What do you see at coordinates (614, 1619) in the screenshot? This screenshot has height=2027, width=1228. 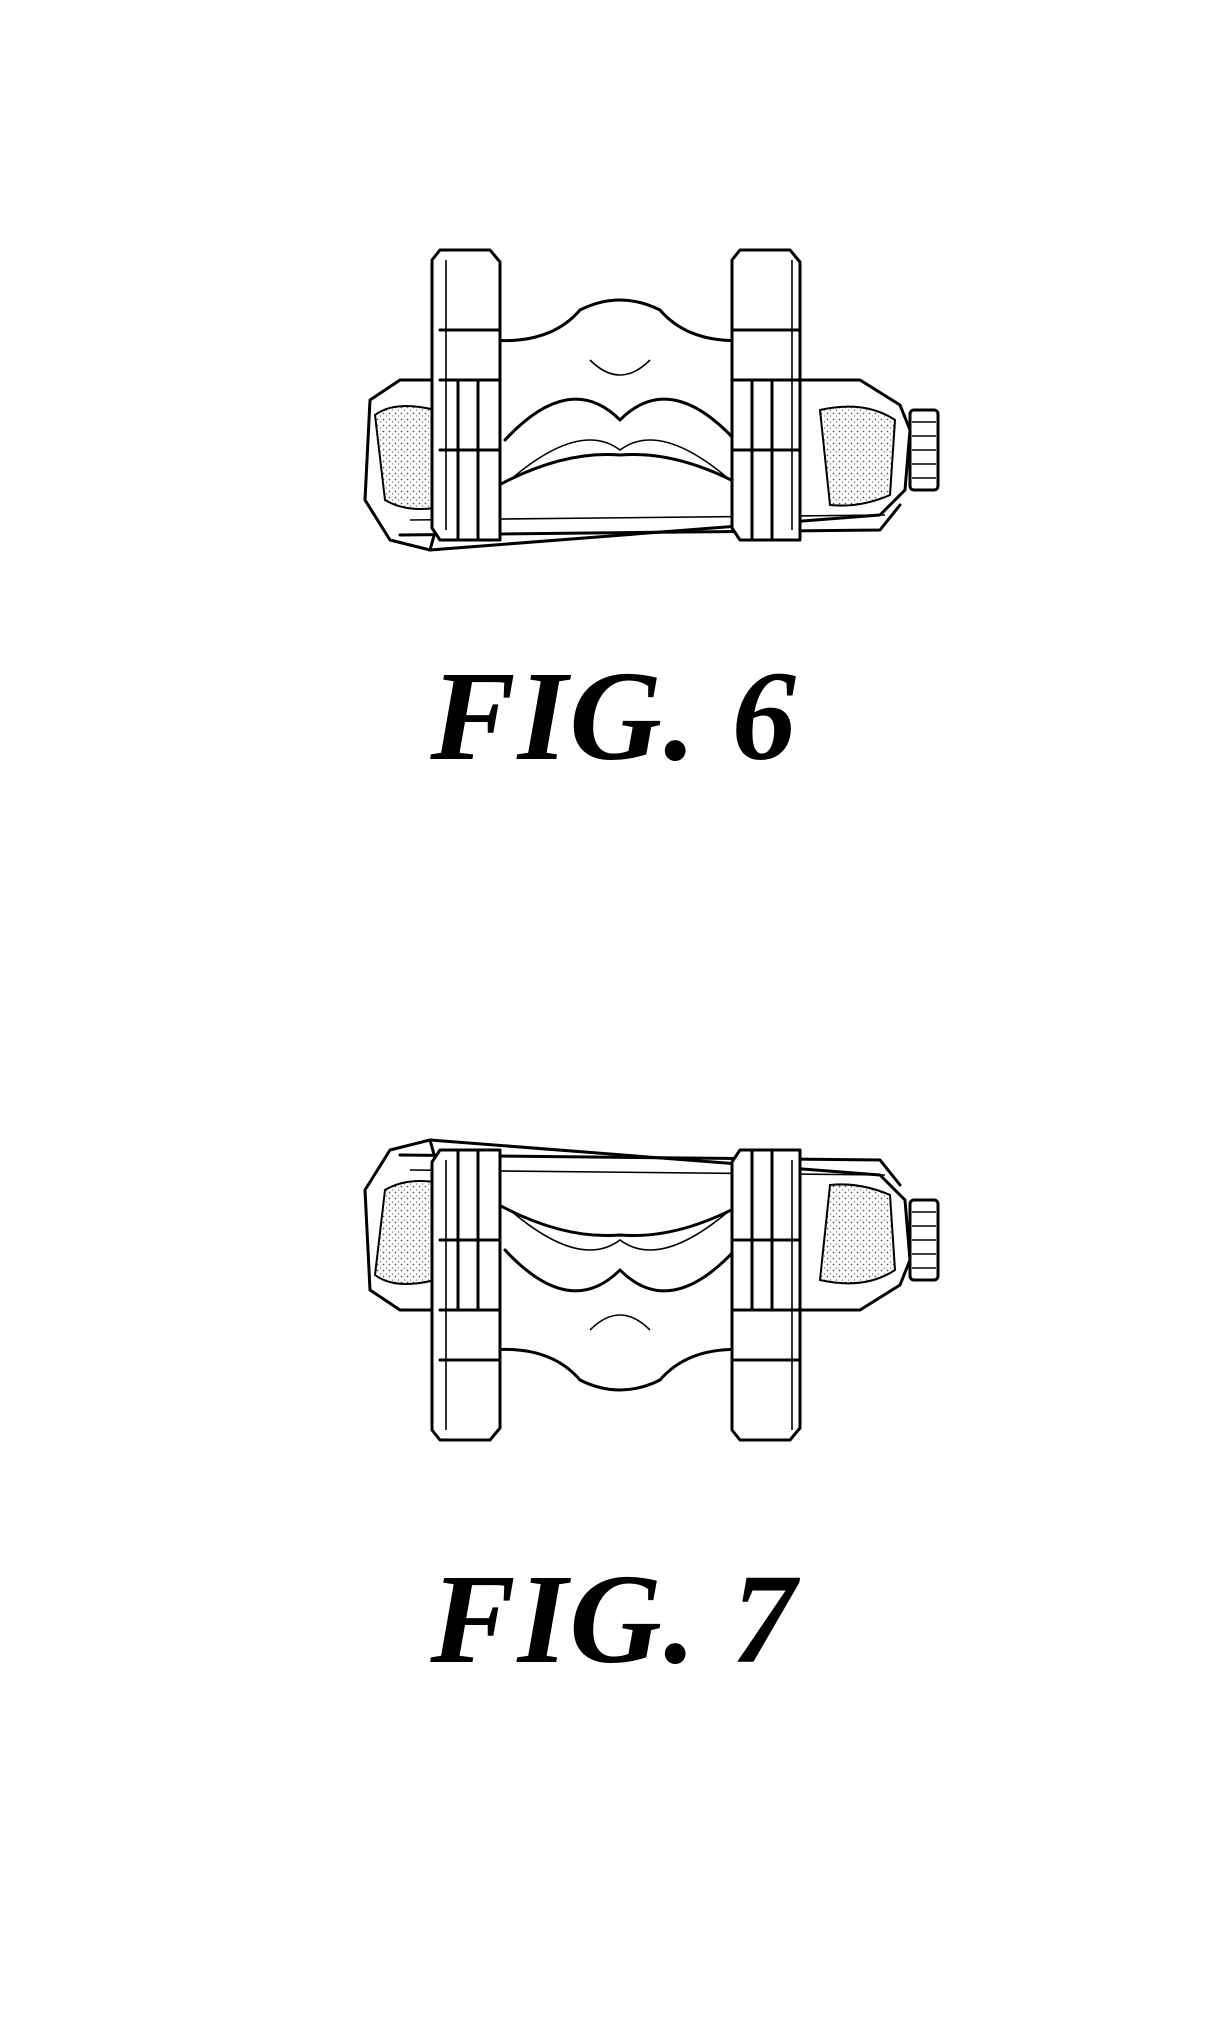 I see `fig7-caption: FIG. 7` at bounding box center [614, 1619].